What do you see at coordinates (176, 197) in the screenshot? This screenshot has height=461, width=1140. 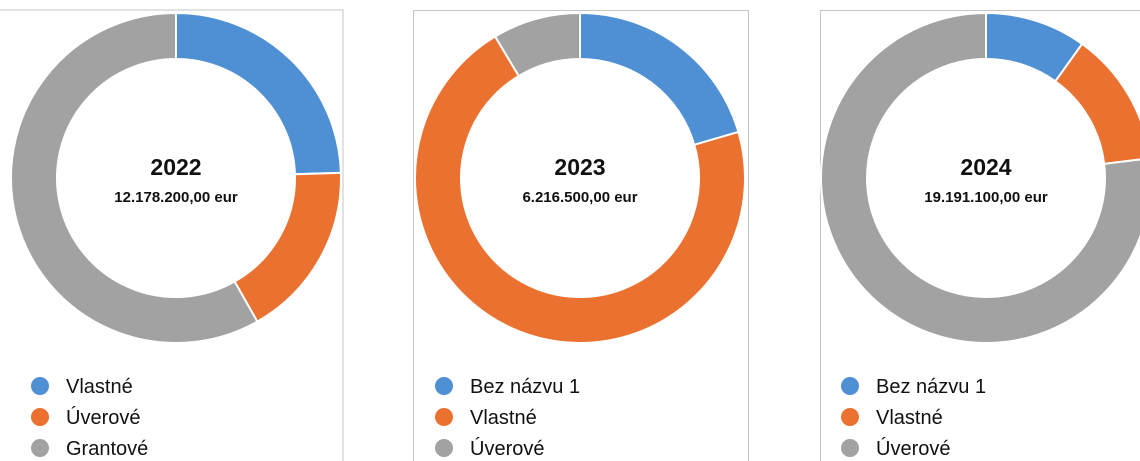 I see `chart-subtitle: 12.178.200,00 eur` at bounding box center [176, 197].